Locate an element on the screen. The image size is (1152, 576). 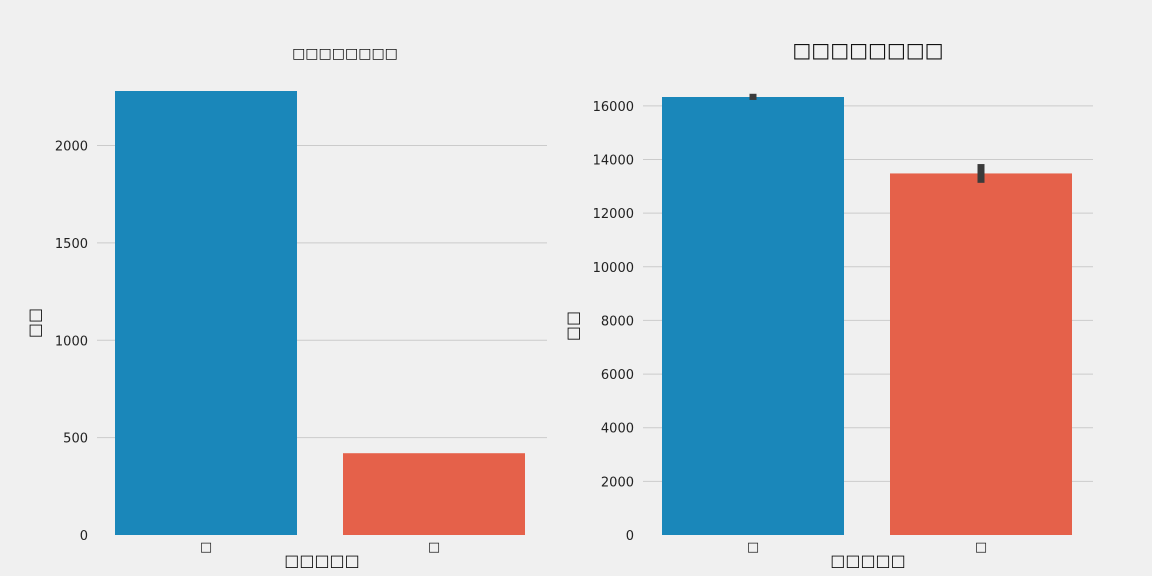
y-tick-label-3: 1500 is located at coordinates (71, 244).